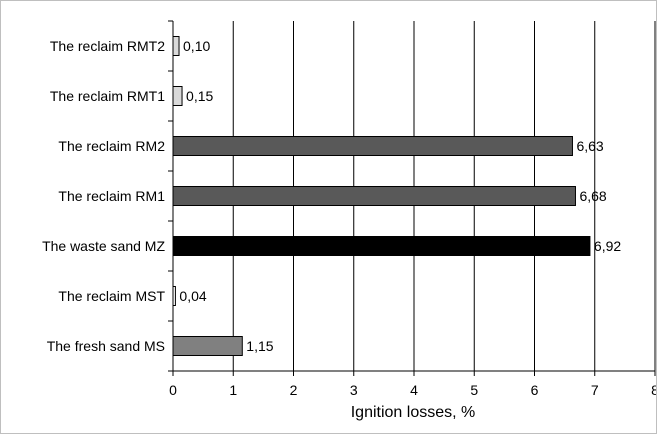  What do you see at coordinates (413, 412) in the screenshot?
I see `x-axis-title: Ignition losses, %` at bounding box center [413, 412].